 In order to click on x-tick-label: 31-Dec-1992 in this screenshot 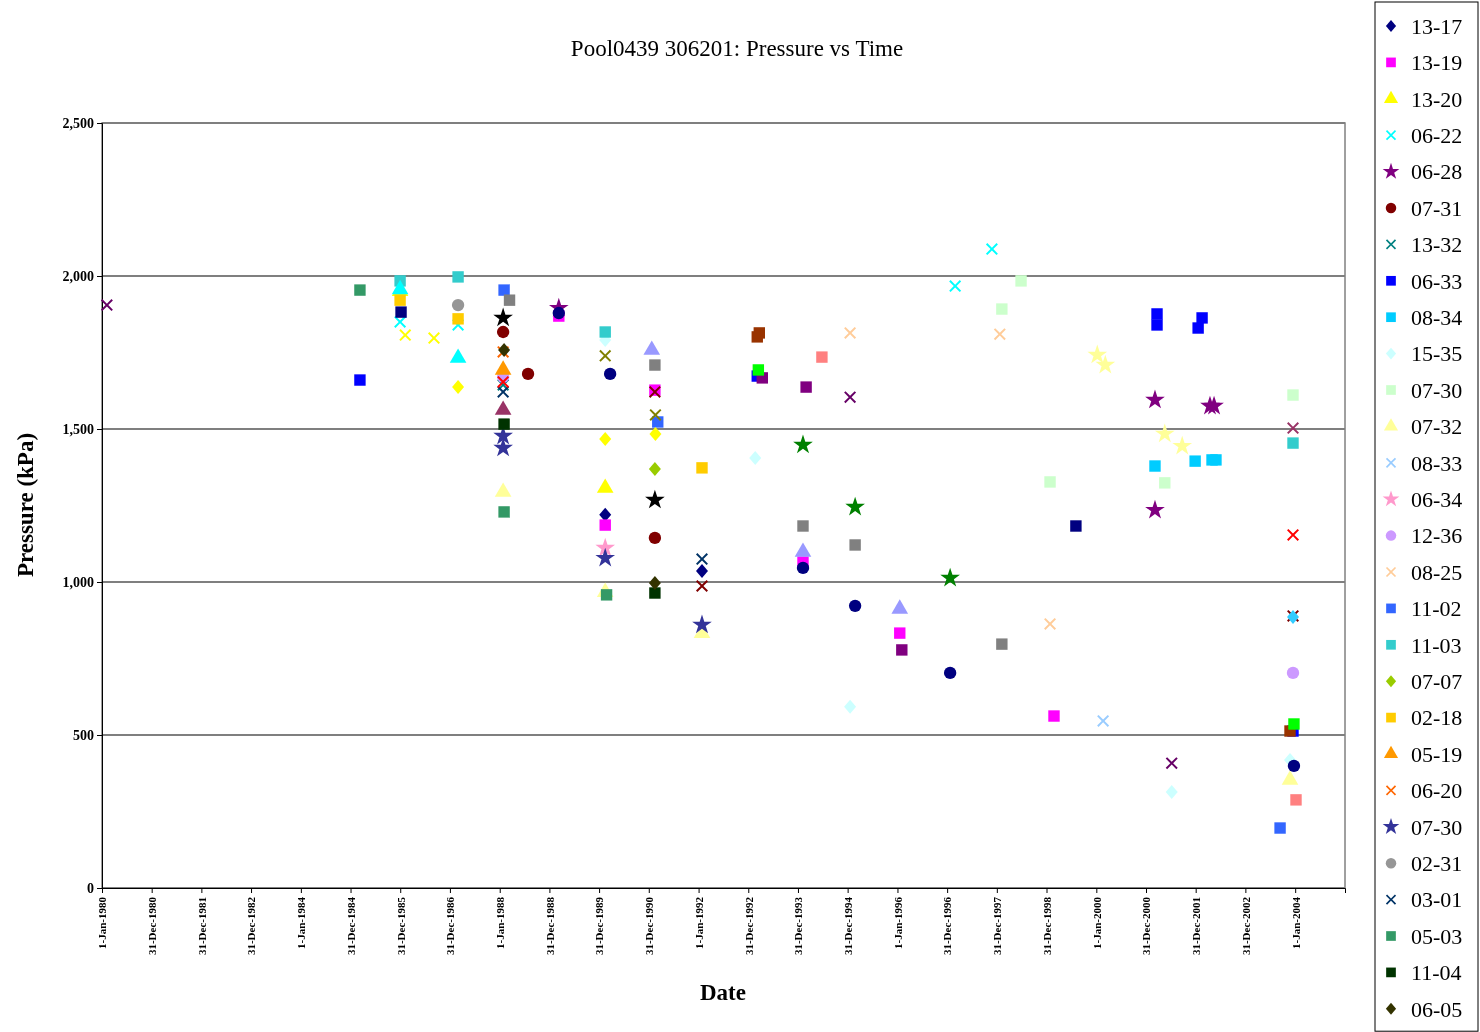, I will do `click(748, 926)`.